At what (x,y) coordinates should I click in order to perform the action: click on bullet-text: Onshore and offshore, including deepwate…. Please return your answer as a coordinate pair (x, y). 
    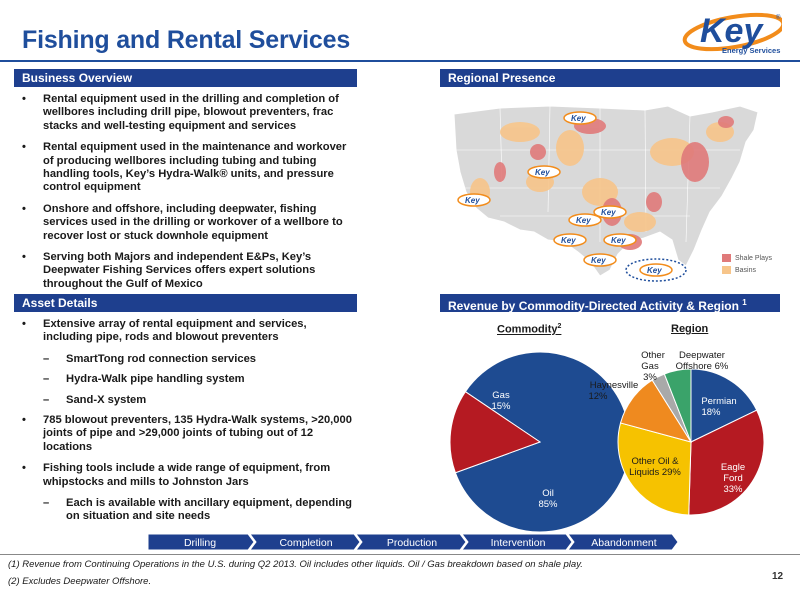
    Looking at the image, I should click on (193, 222).